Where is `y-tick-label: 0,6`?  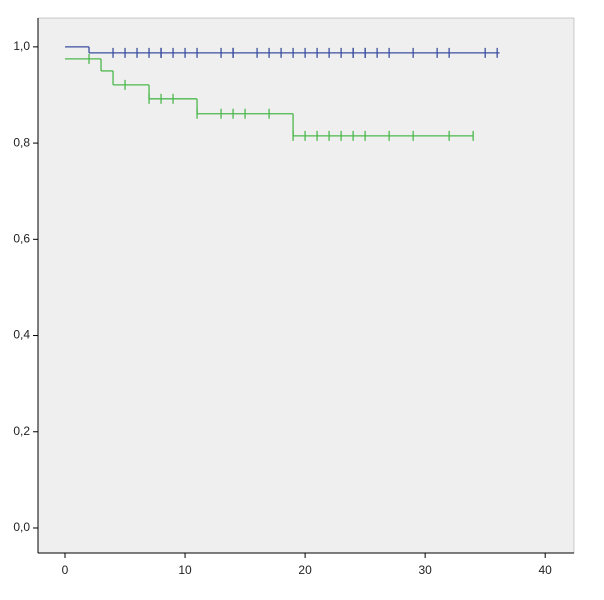 y-tick-label: 0,6 is located at coordinates (21, 238).